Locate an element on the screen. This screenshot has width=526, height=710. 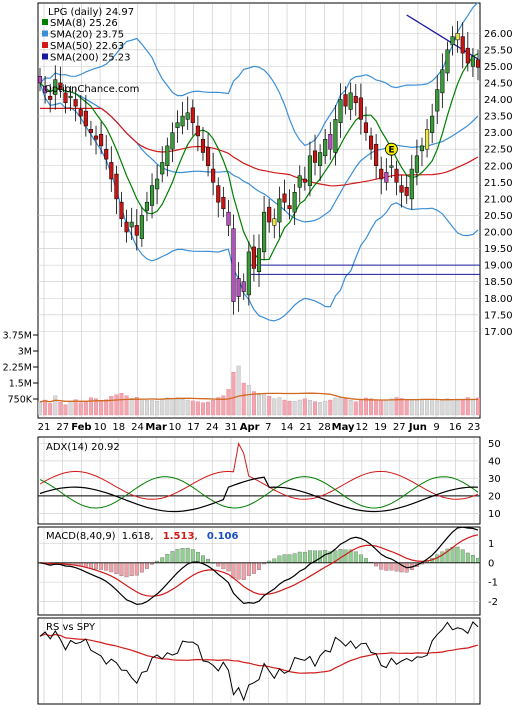
signal-line is located at coordinates (259, 565).